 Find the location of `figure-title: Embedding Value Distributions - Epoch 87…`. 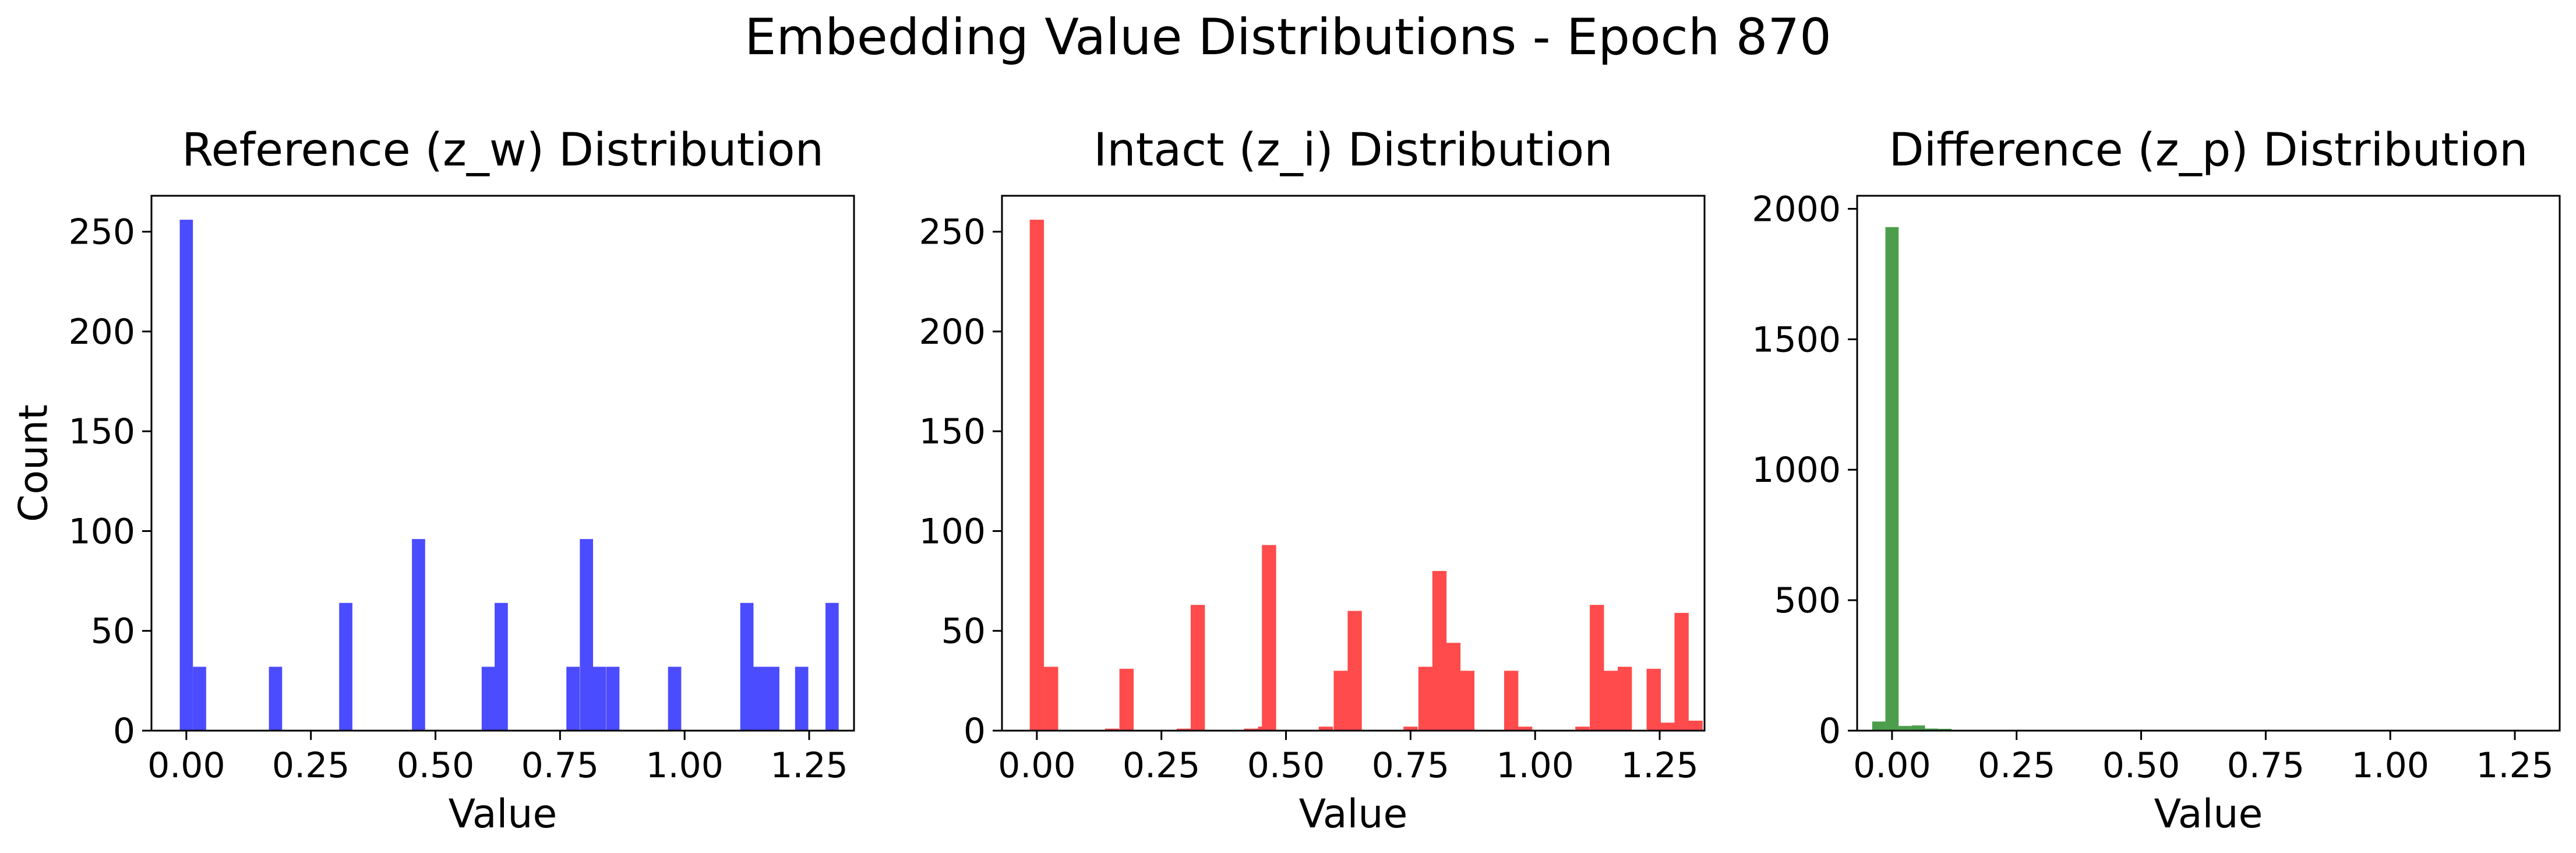

figure-title: Embedding Value Distributions - Epoch 87… is located at coordinates (1288, 37).